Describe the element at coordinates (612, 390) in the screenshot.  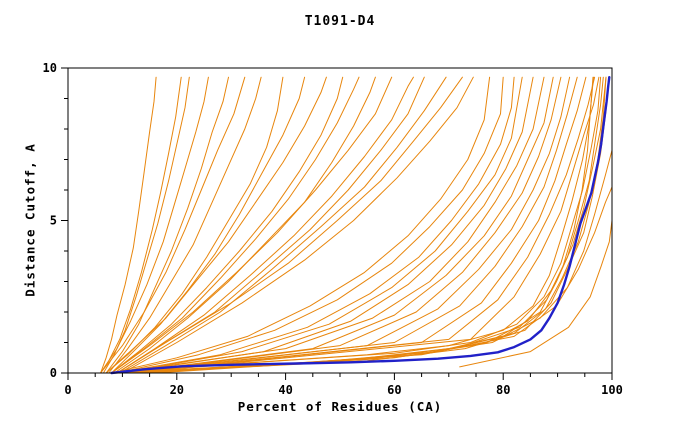
I see `x-tick-label: 100` at that location.